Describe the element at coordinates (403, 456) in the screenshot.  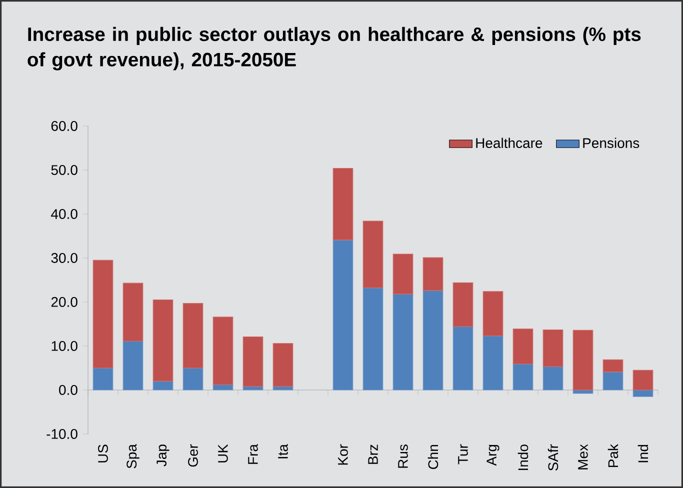
I see `x-tick-label: Rus` at that location.